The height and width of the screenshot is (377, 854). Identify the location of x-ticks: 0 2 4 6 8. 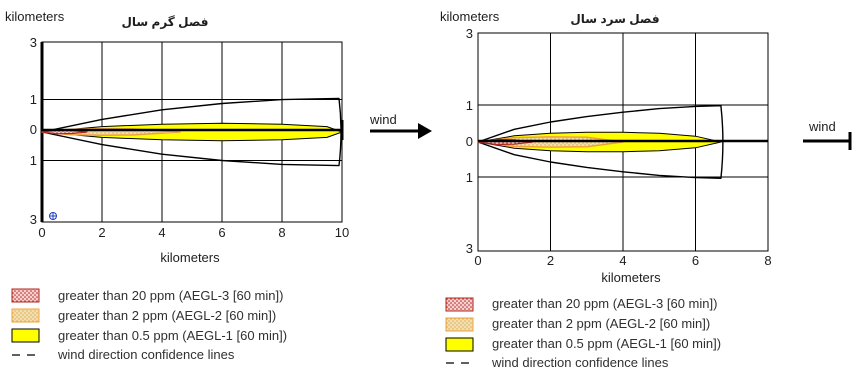
(622, 260).